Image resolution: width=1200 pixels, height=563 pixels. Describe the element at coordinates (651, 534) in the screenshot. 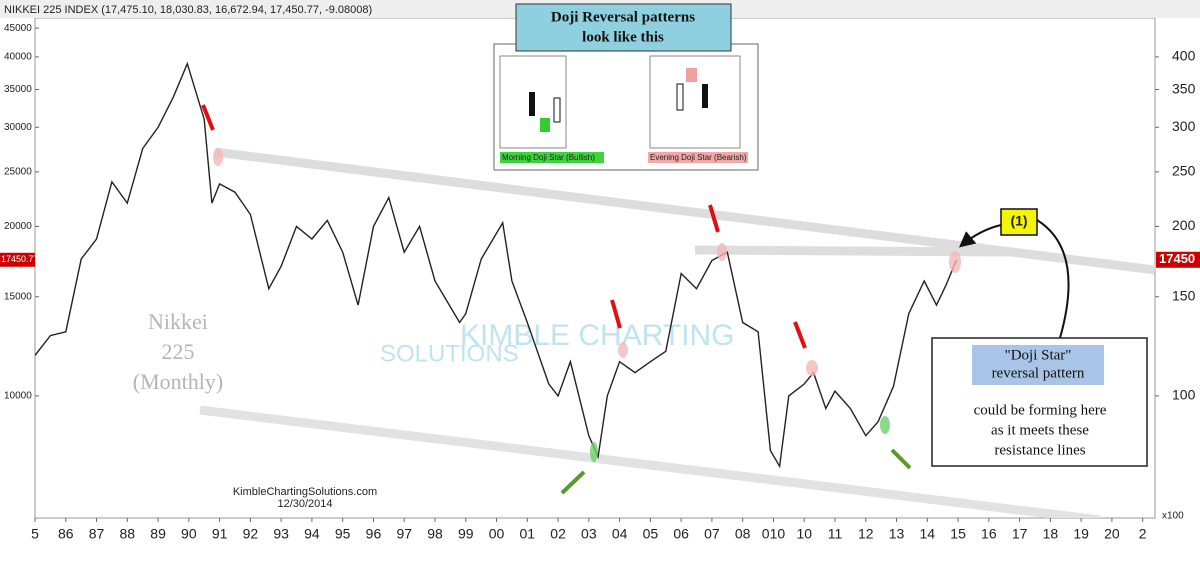

I see `x-tick-label: 05` at that location.